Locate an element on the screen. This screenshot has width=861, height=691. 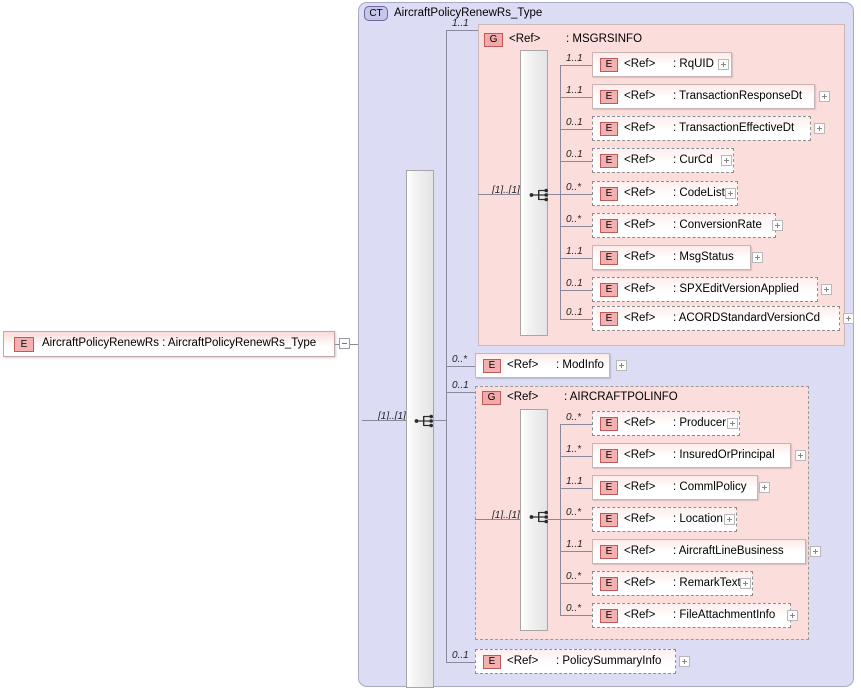
element-name-label: : AircraftLineBusiness is located at coordinates (728, 551).